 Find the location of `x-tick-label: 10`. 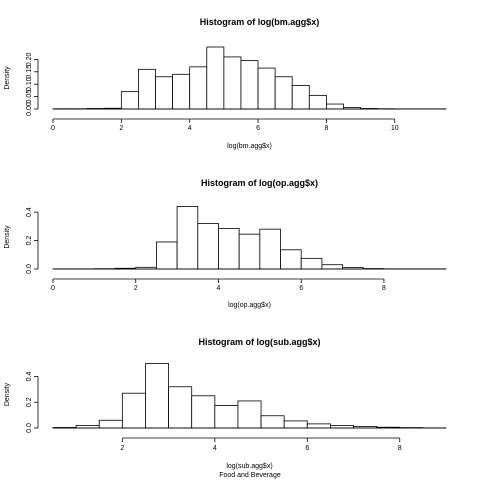

x-tick-label: 10 is located at coordinates (395, 128).